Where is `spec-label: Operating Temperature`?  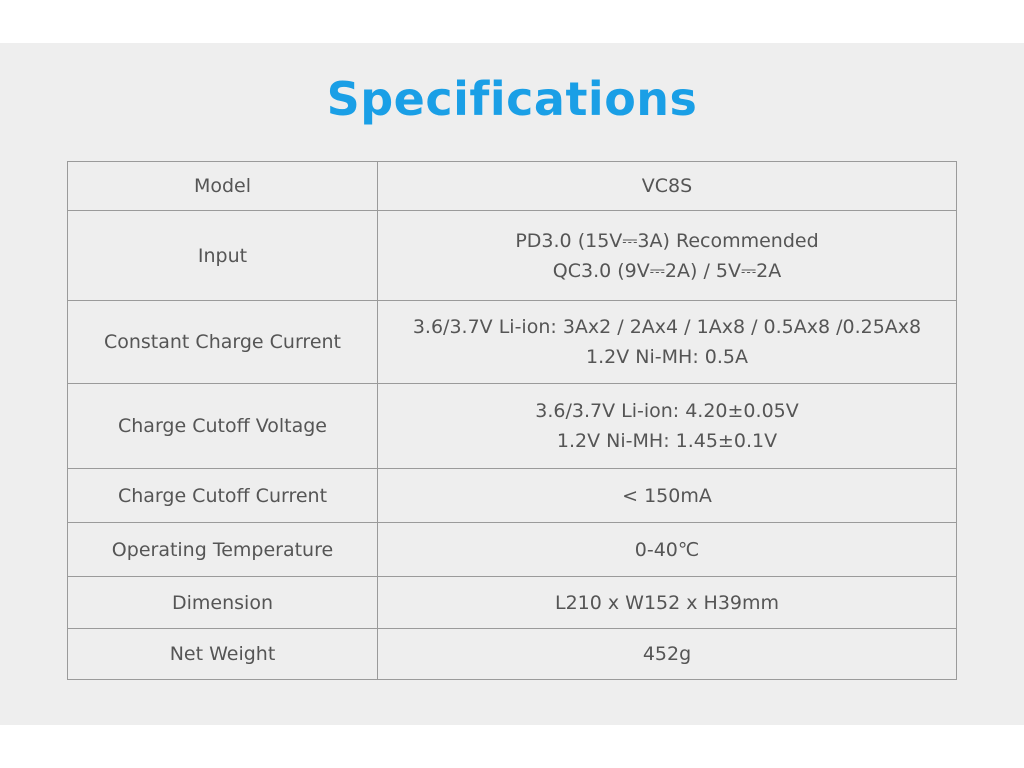 spec-label: Operating Temperature is located at coordinates (222, 549).